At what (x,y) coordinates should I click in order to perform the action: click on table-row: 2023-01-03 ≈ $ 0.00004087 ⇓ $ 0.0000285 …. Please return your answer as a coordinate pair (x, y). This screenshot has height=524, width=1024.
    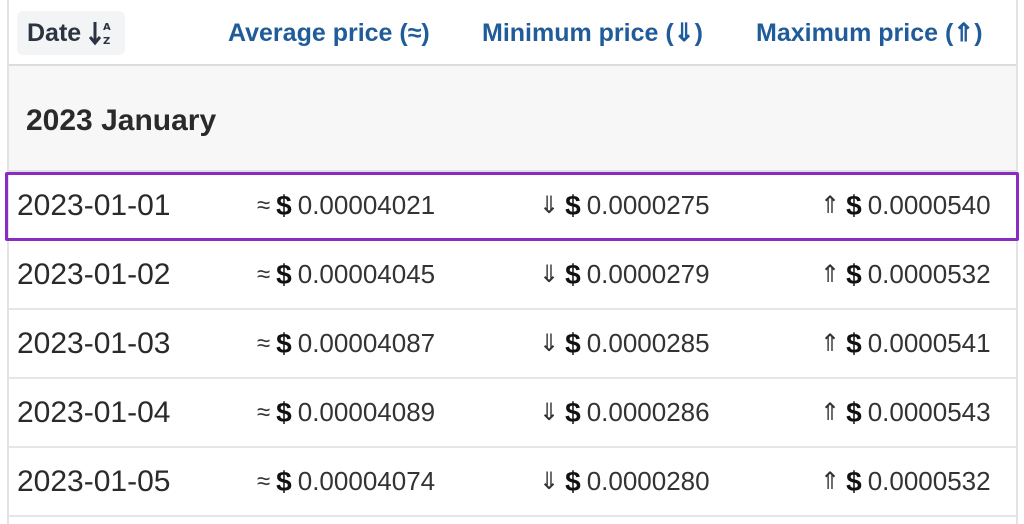
    Looking at the image, I should click on (512, 344).